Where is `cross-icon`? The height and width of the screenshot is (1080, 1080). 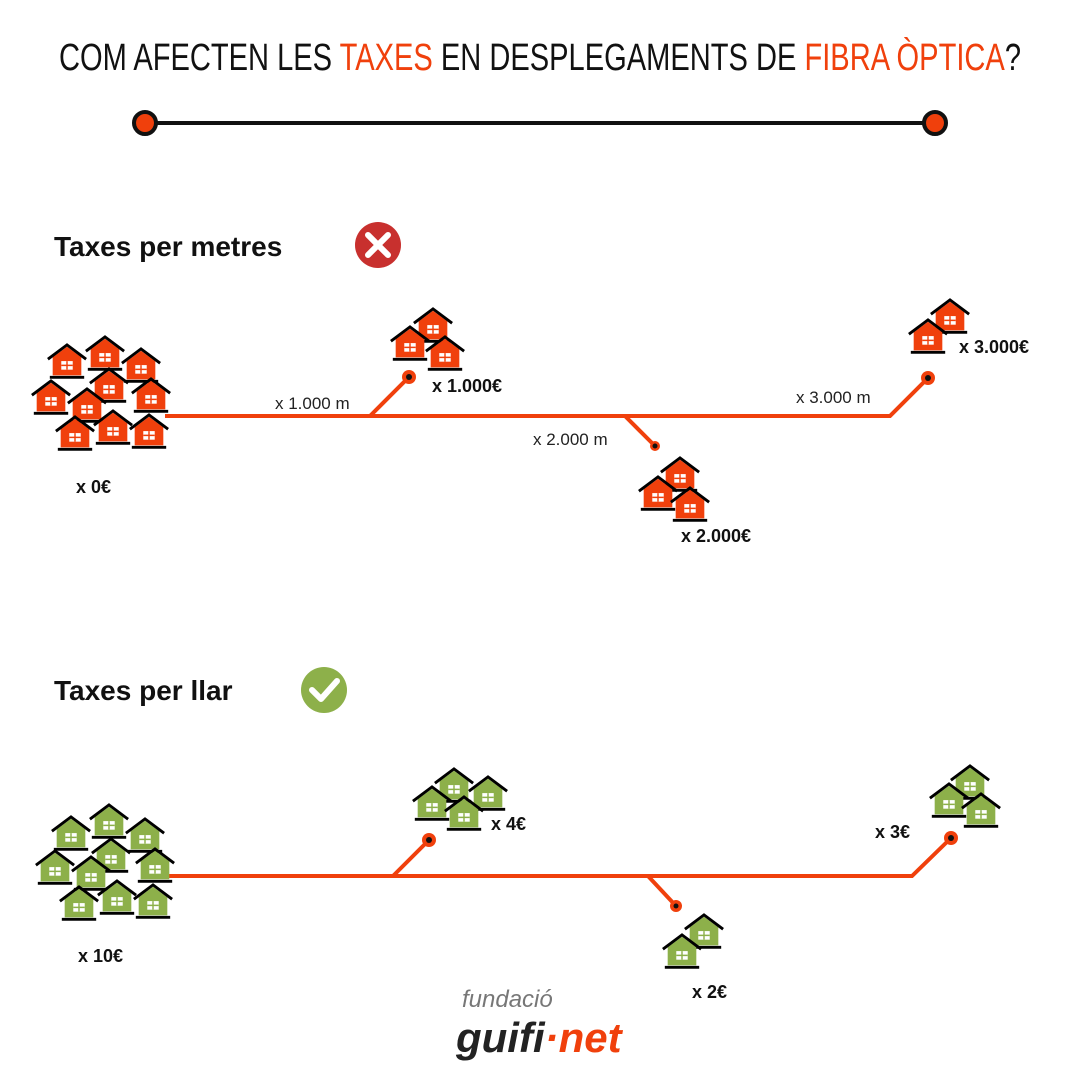 cross-icon is located at coordinates (378, 245).